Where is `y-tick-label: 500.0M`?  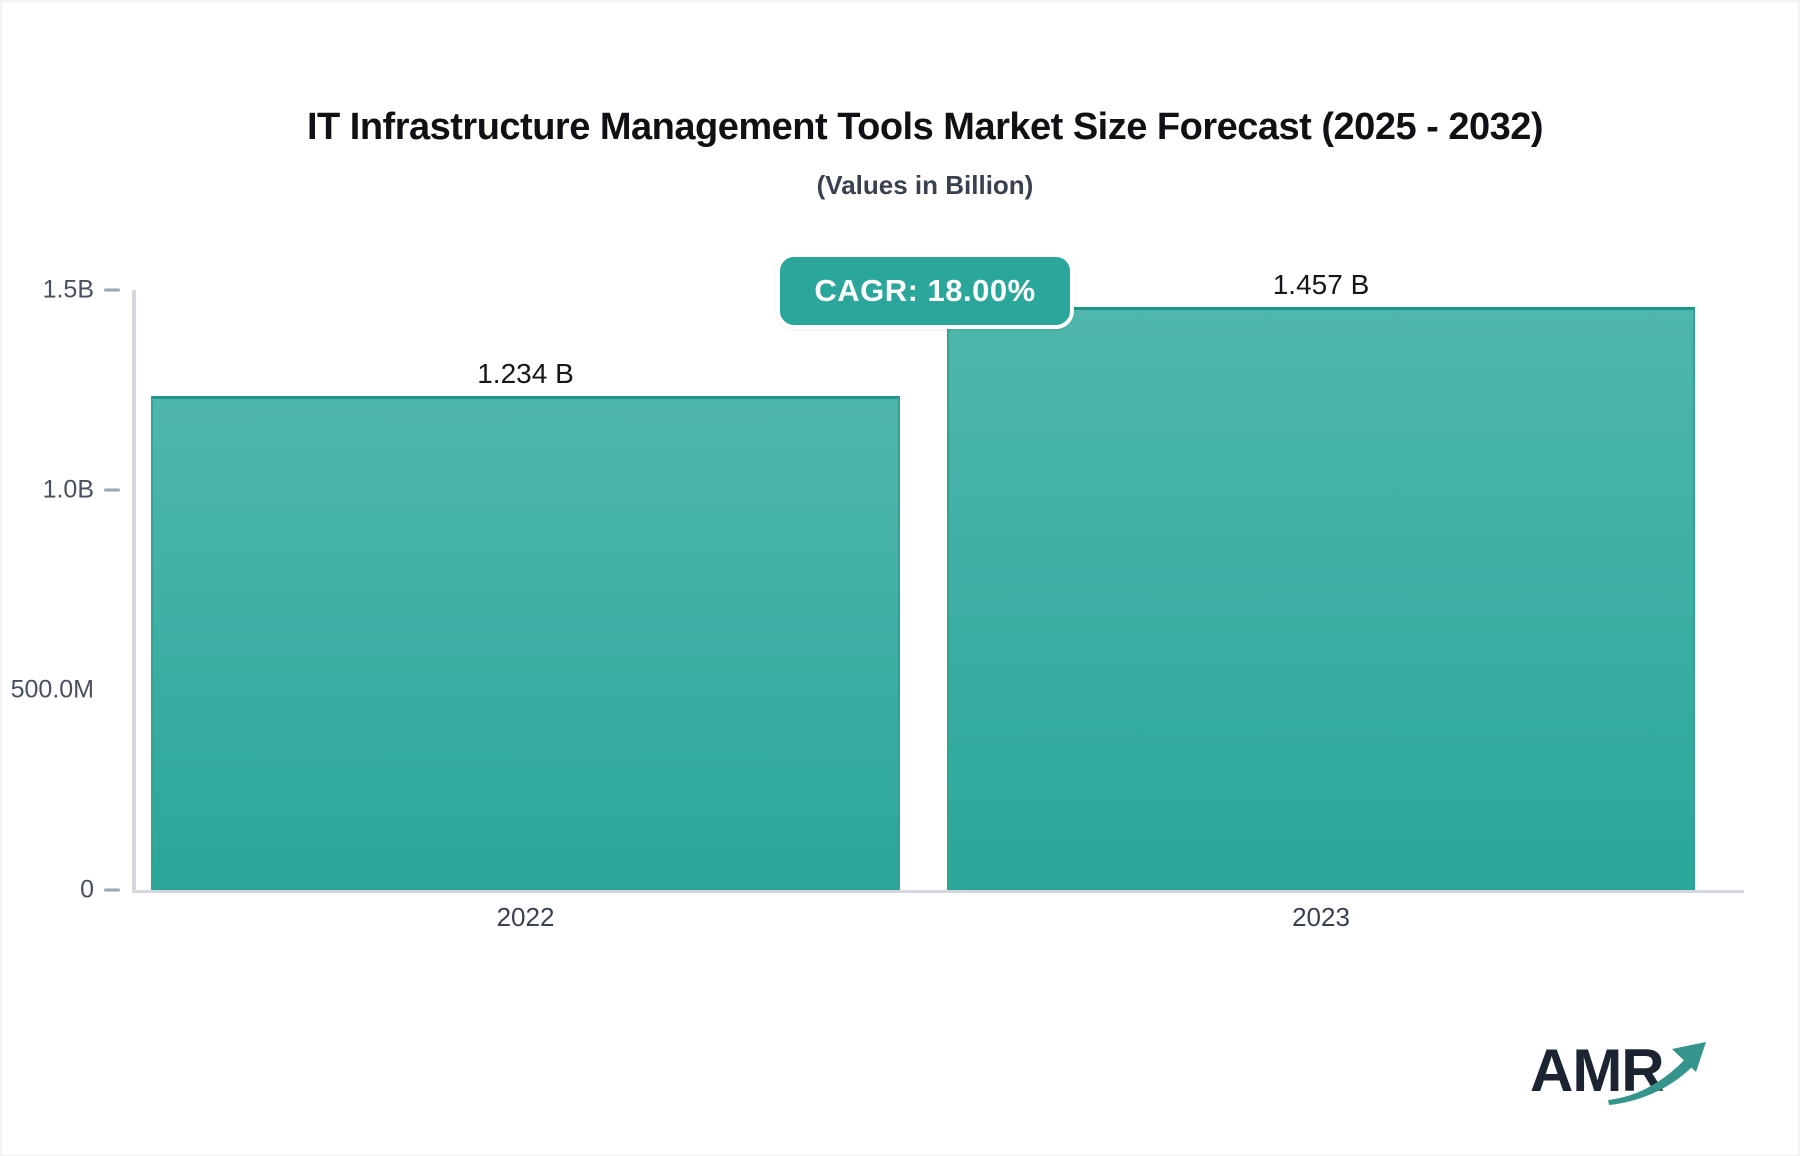 y-tick-label: 500.0M is located at coordinates (52, 689).